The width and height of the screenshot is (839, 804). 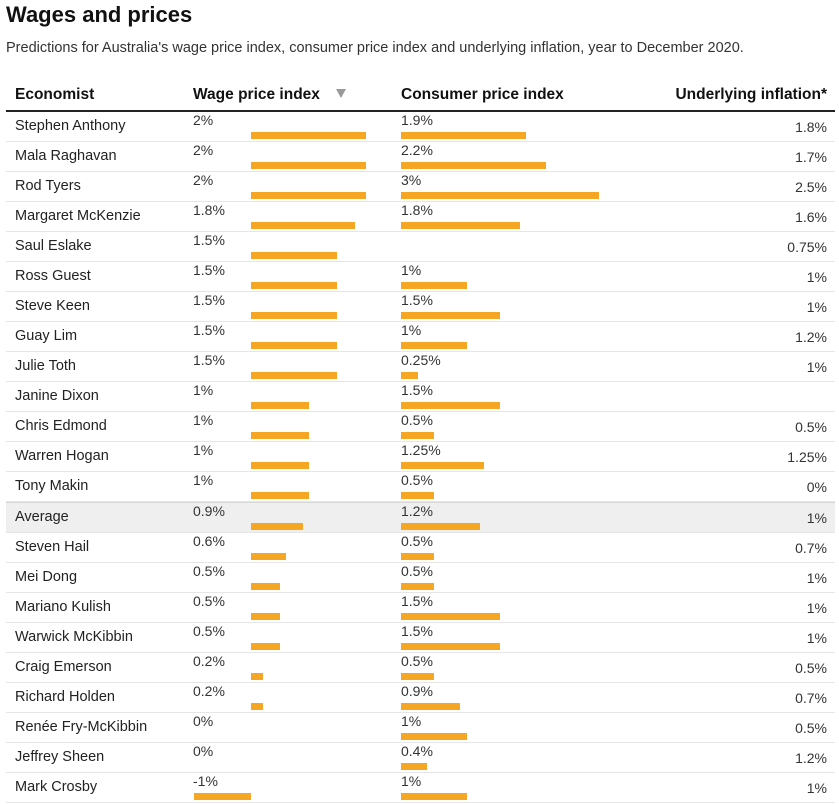 What do you see at coordinates (341, 93) in the screenshot?
I see `sort-descending-icon` at bounding box center [341, 93].